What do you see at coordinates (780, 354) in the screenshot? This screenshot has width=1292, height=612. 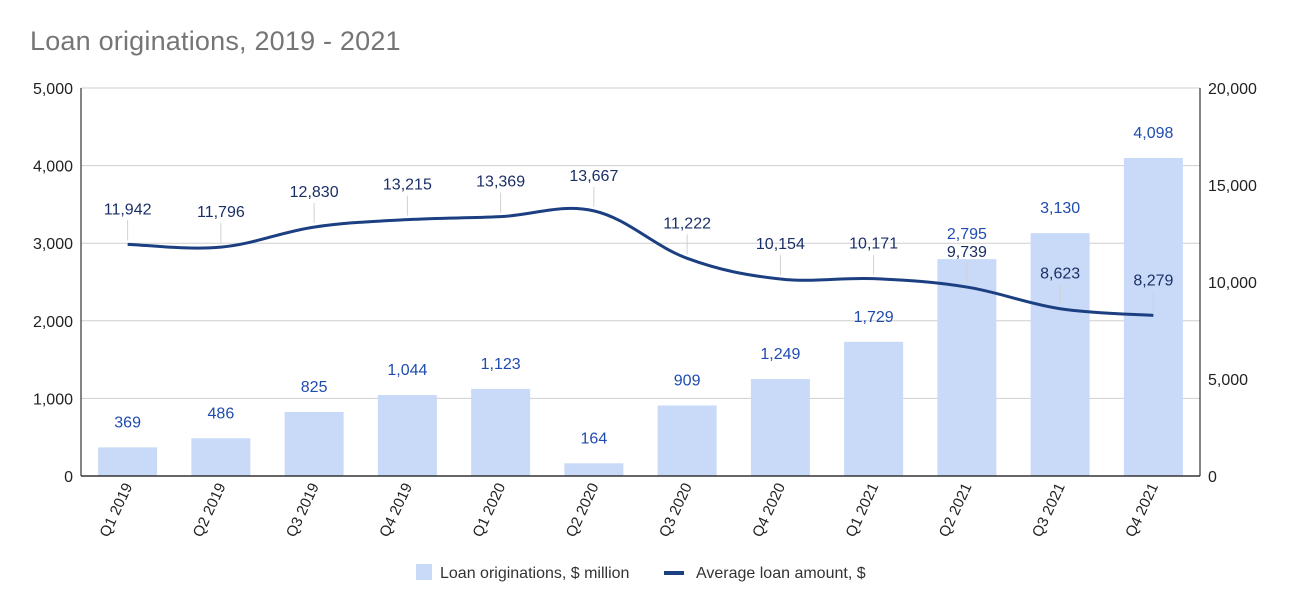 I see `bar-data-label: 1,249` at bounding box center [780, 354].